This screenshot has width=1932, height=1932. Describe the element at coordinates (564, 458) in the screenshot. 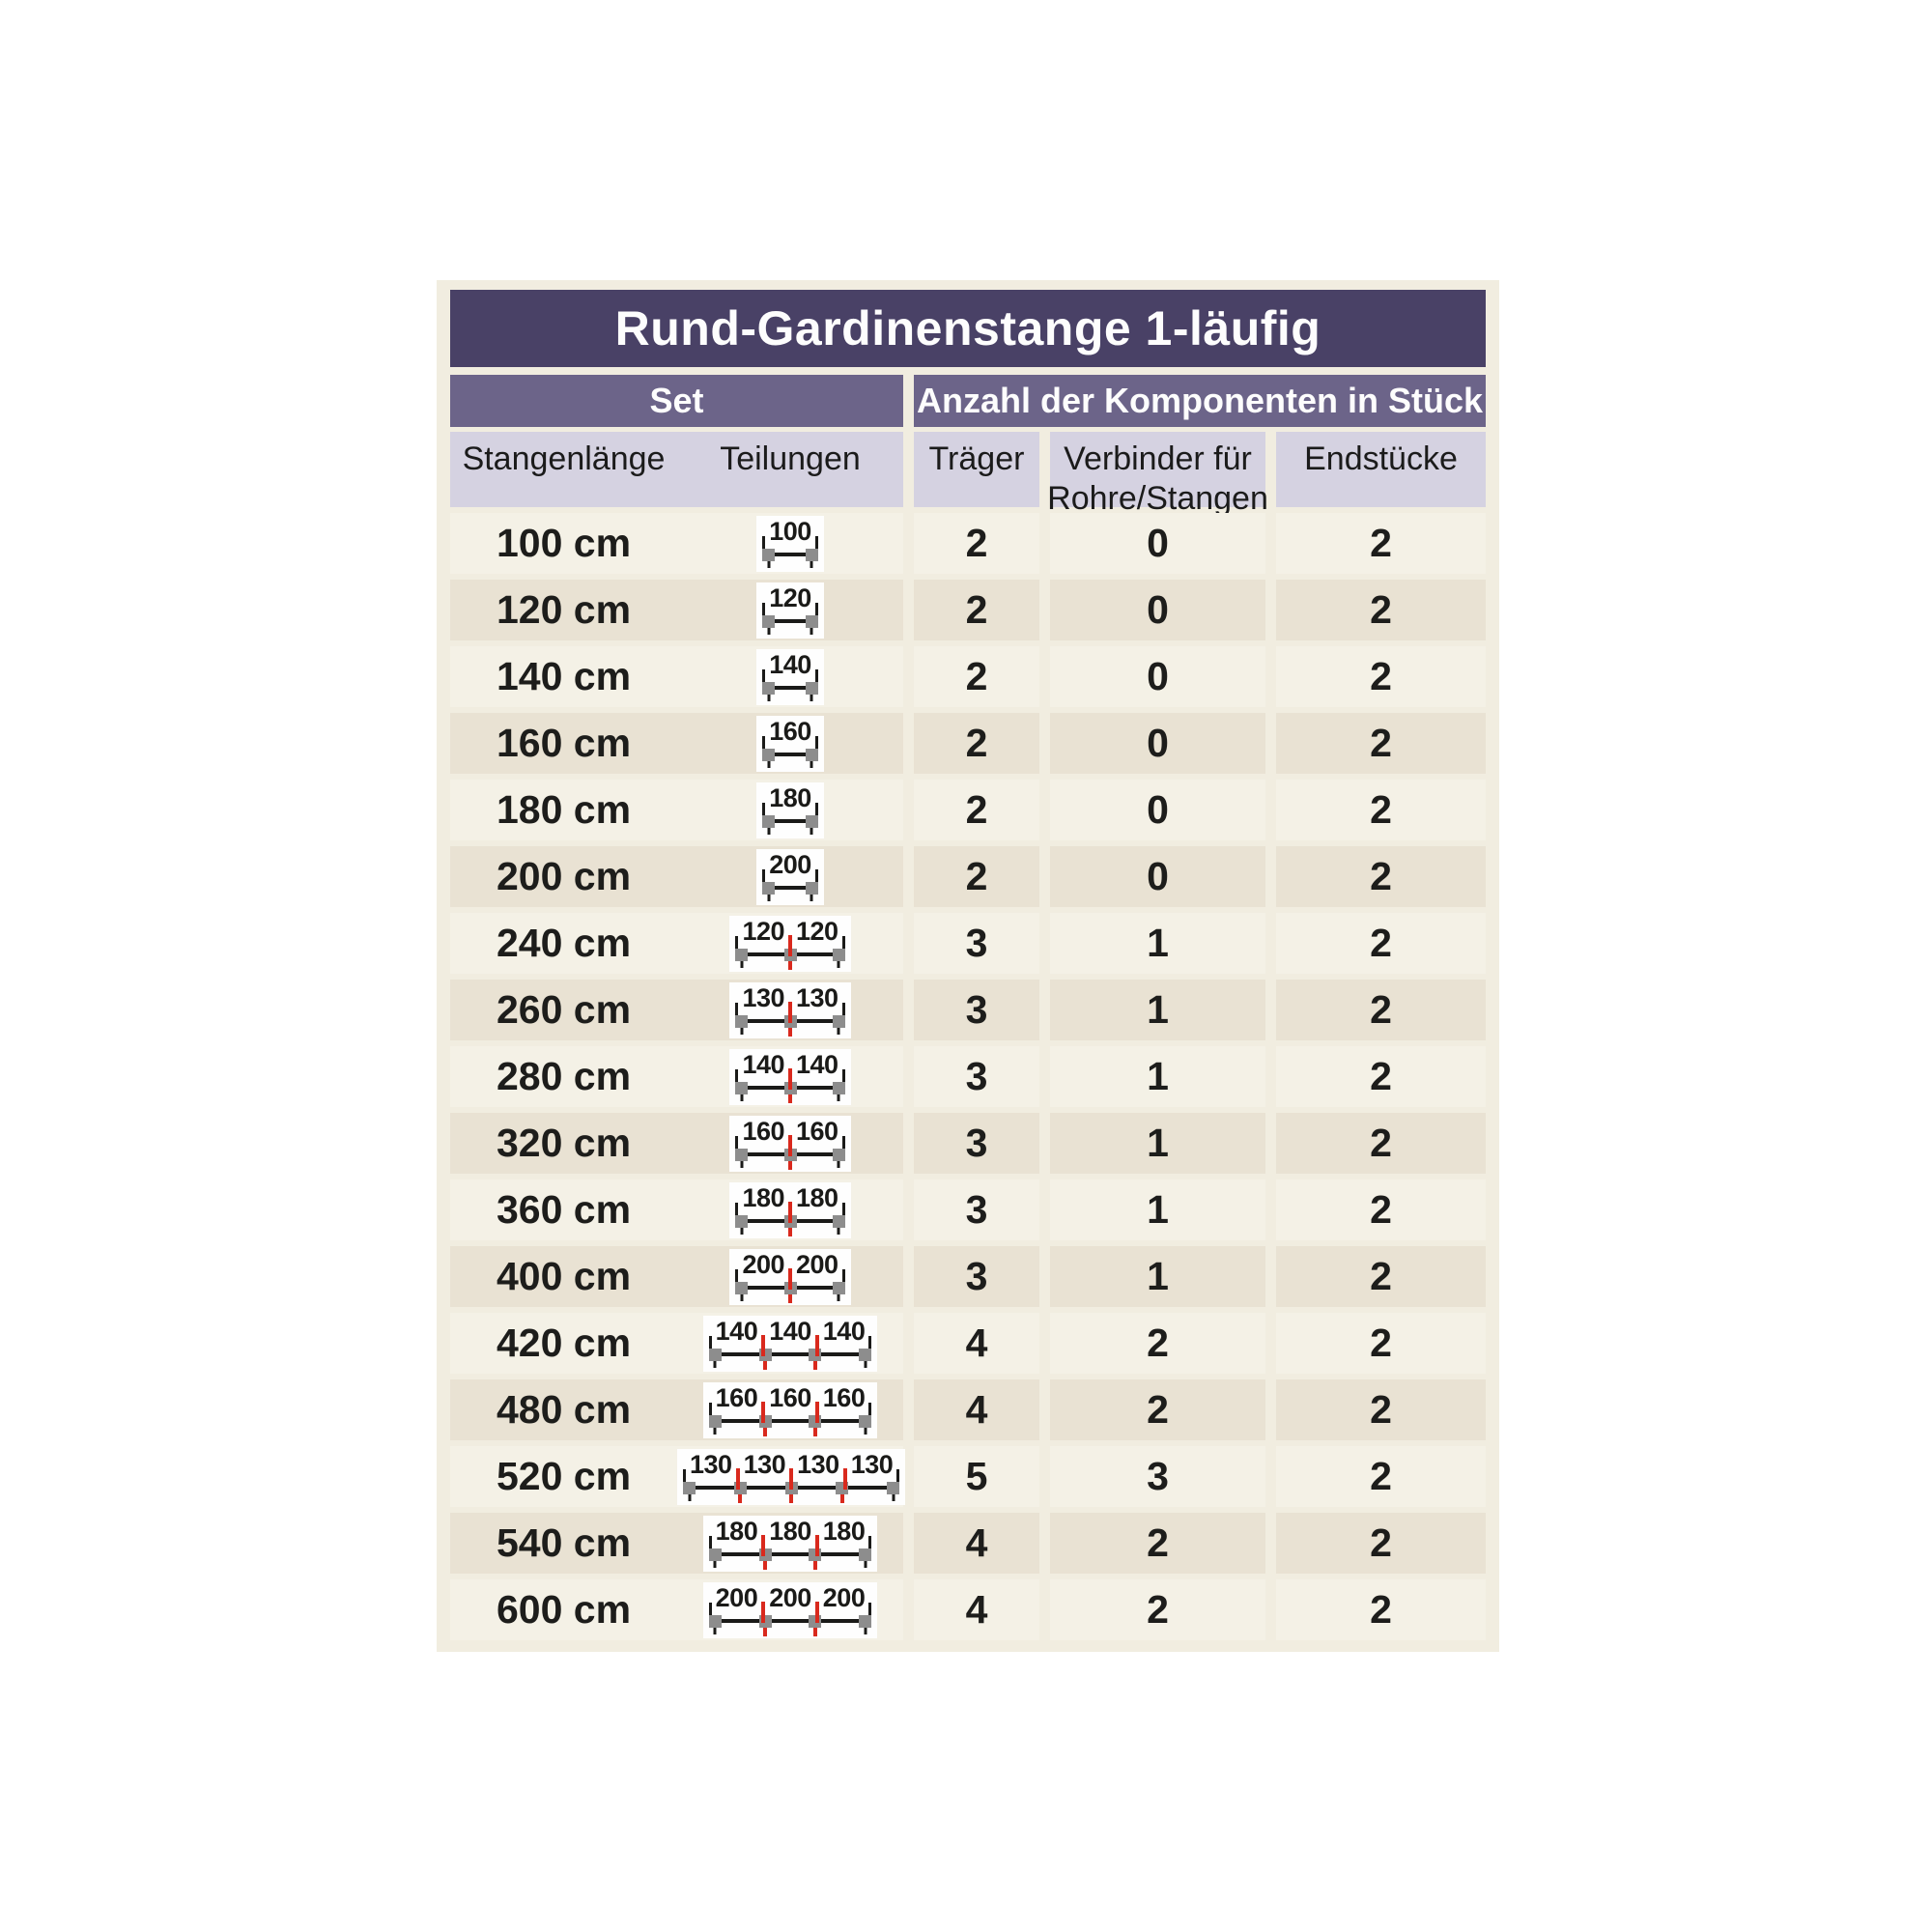

I see `column-header-stangenlaenge: Stangenlänge` at that location.